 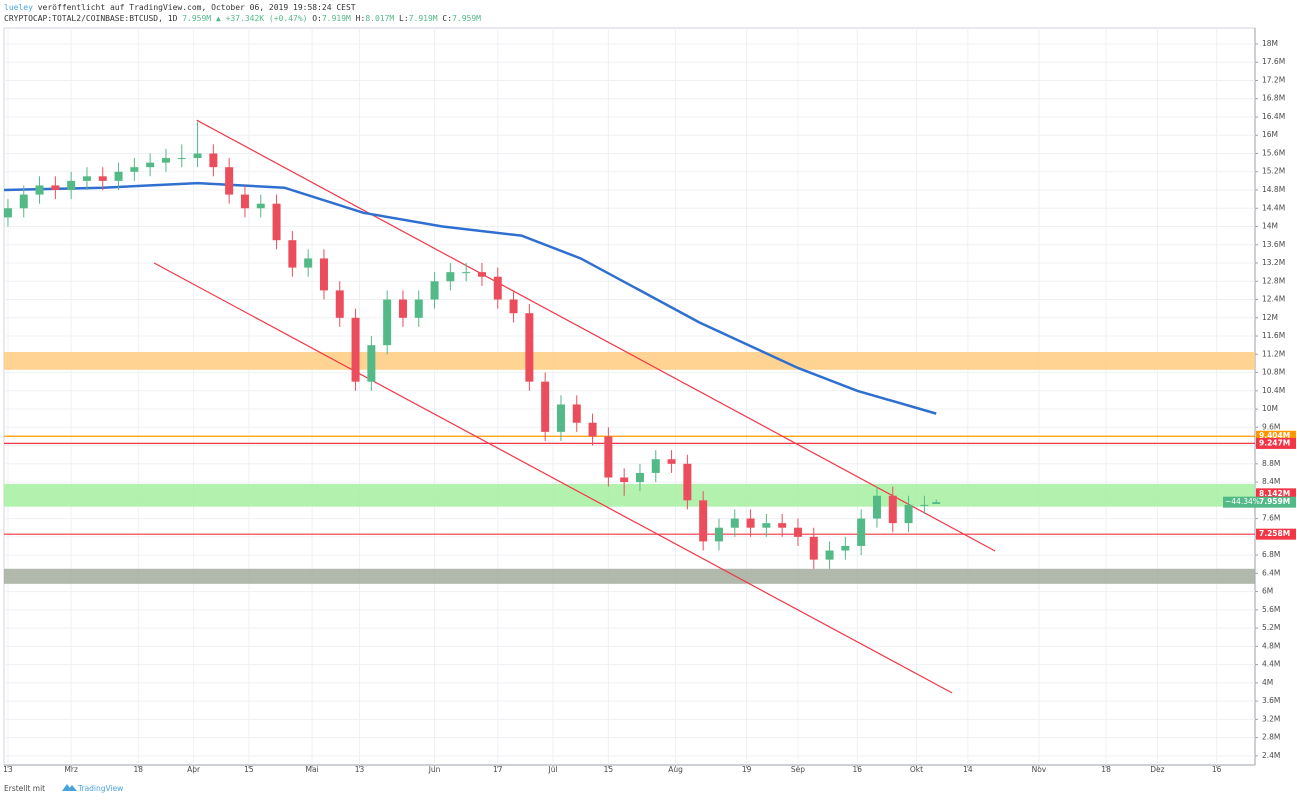 What do you see at coordinates (380, 18) in the screenshot?
I see `h: 8.017M` at bounding box center [380, 18].